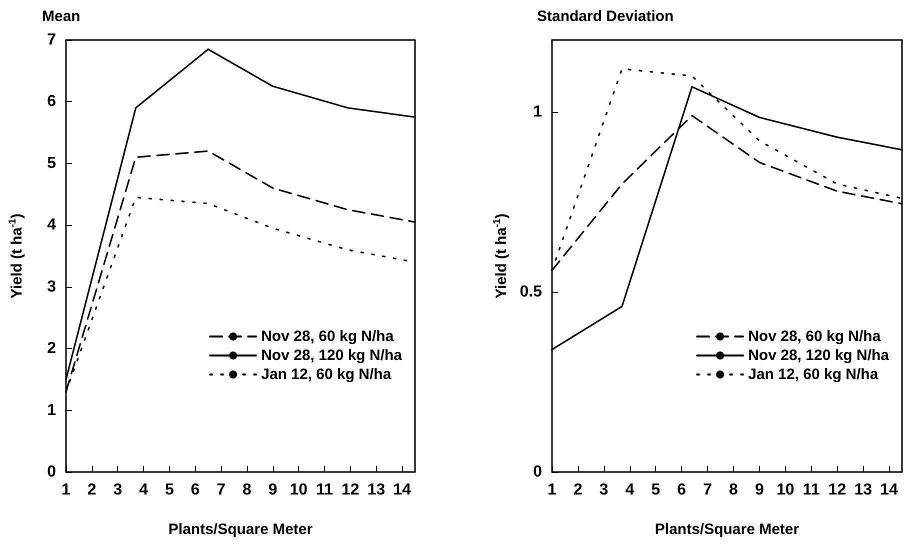 Image resolution: width=906 pixels, height=549 pixels. What do you see at coordinates (605, 16) in the screenshot?
I see `chart-title: Standard Deviation` at bounding box center [605, 16].